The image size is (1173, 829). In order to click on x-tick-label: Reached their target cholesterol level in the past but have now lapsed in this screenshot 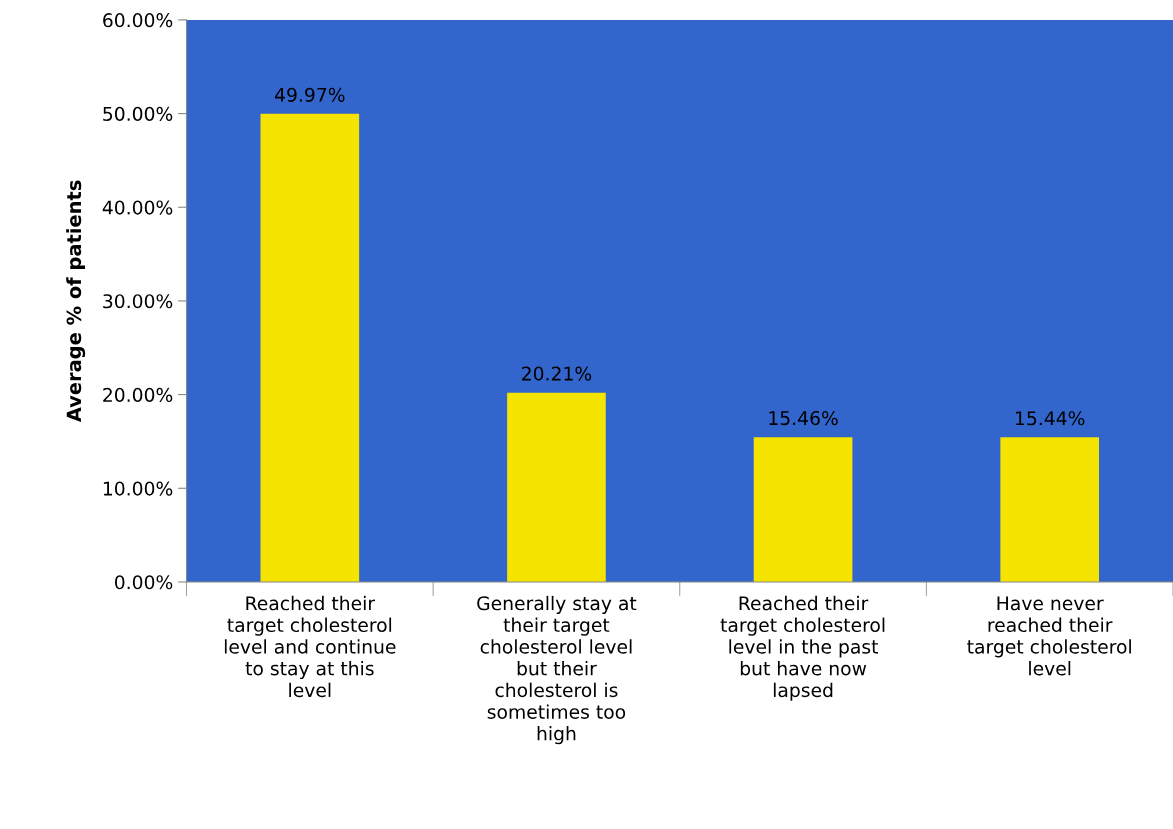, I will do `click(802, 648)`.